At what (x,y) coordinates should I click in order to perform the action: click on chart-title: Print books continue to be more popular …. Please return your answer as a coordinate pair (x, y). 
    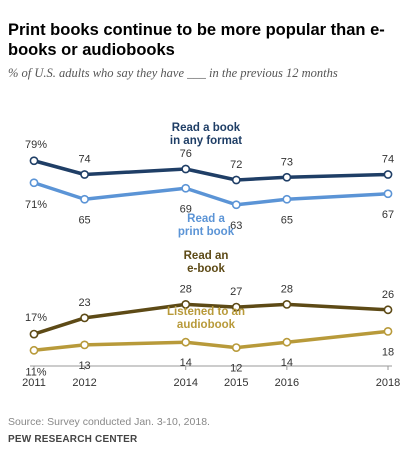
    Looking at the image, I should click on (196, 40).